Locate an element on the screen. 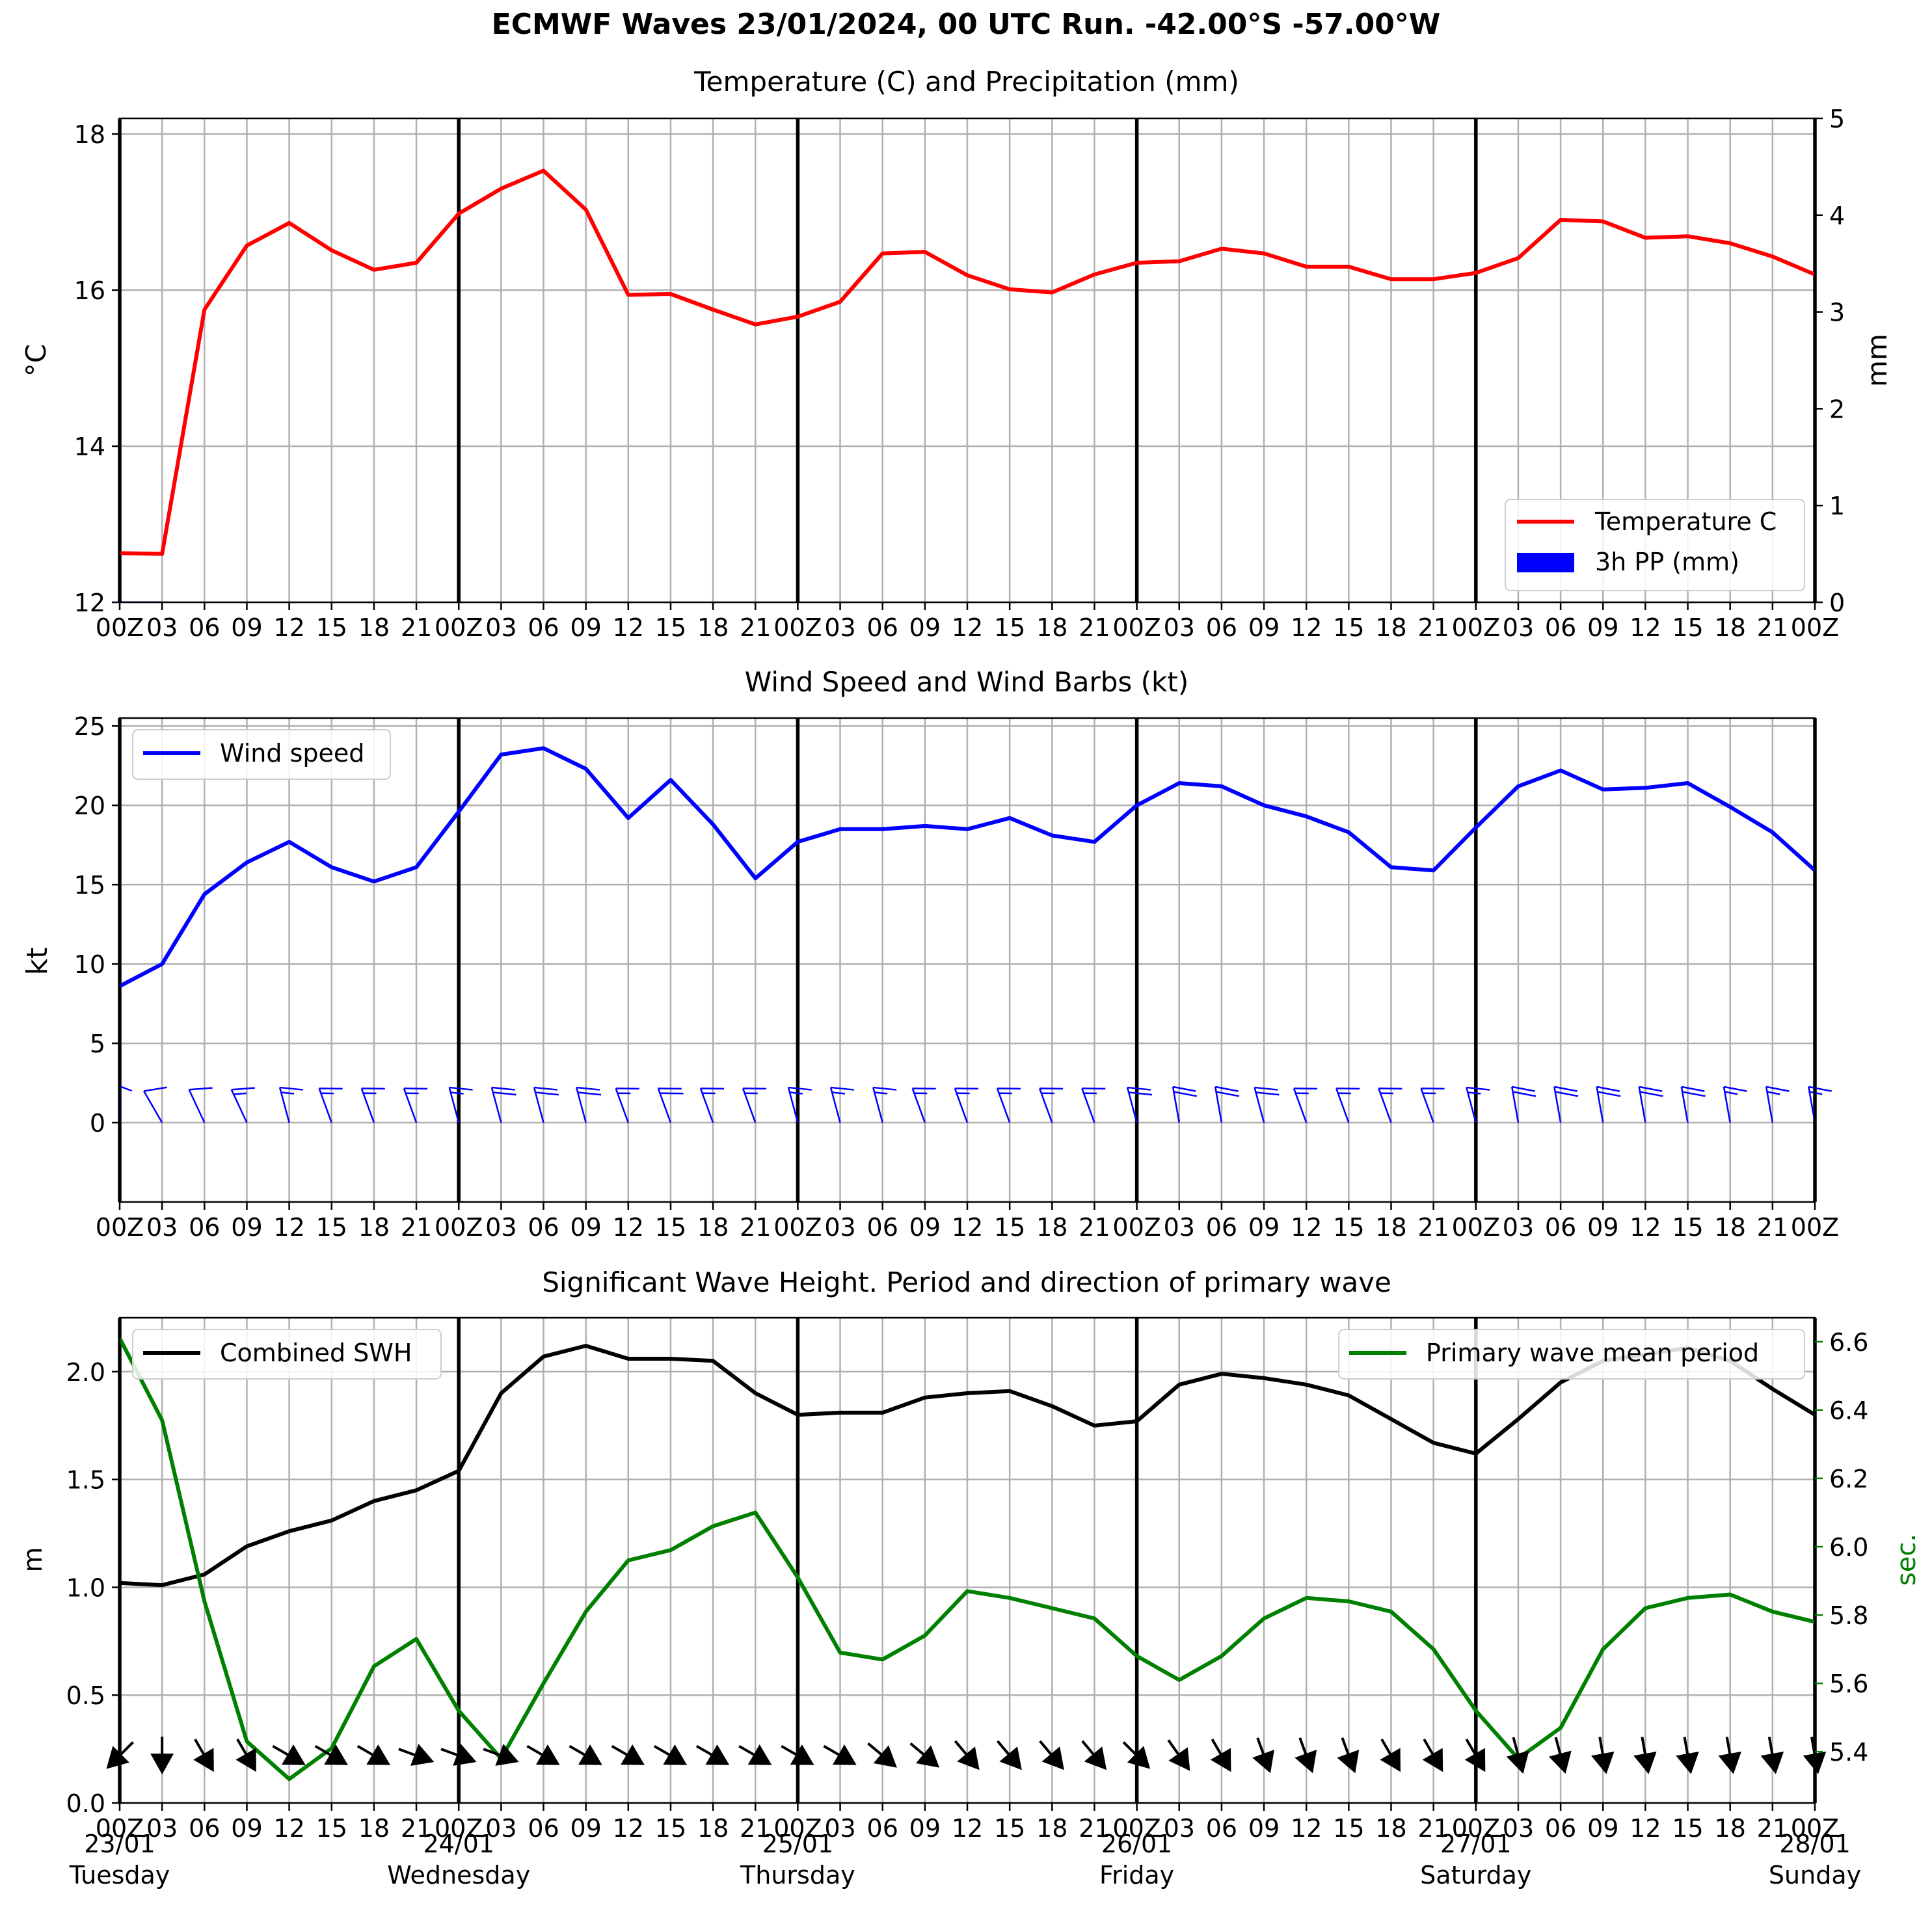  panel-wind-title: Wind Speed and Wind Barbs (kt) is located at coordinates (966, 682).